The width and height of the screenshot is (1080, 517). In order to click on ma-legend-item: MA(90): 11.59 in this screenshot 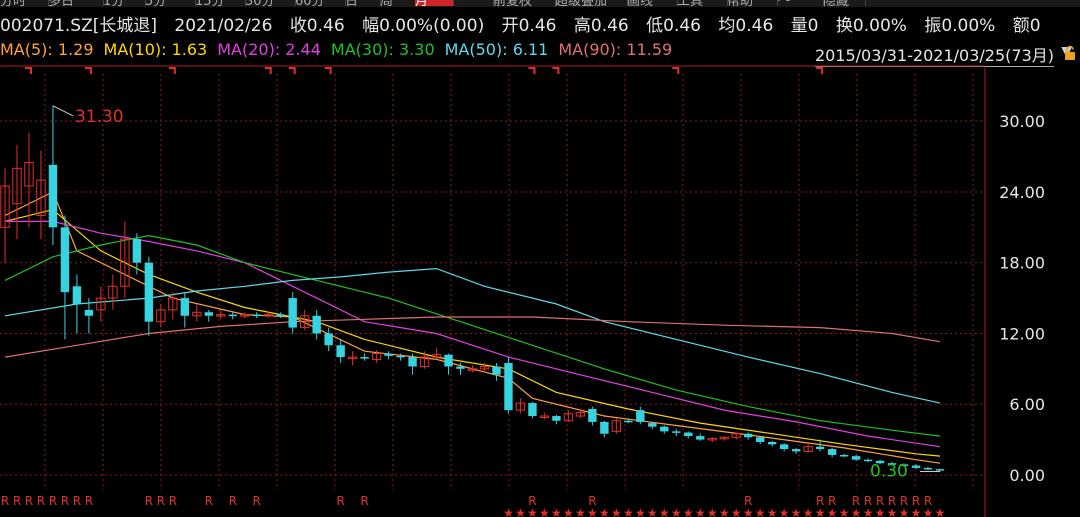, I will do `click(615, 49)`.